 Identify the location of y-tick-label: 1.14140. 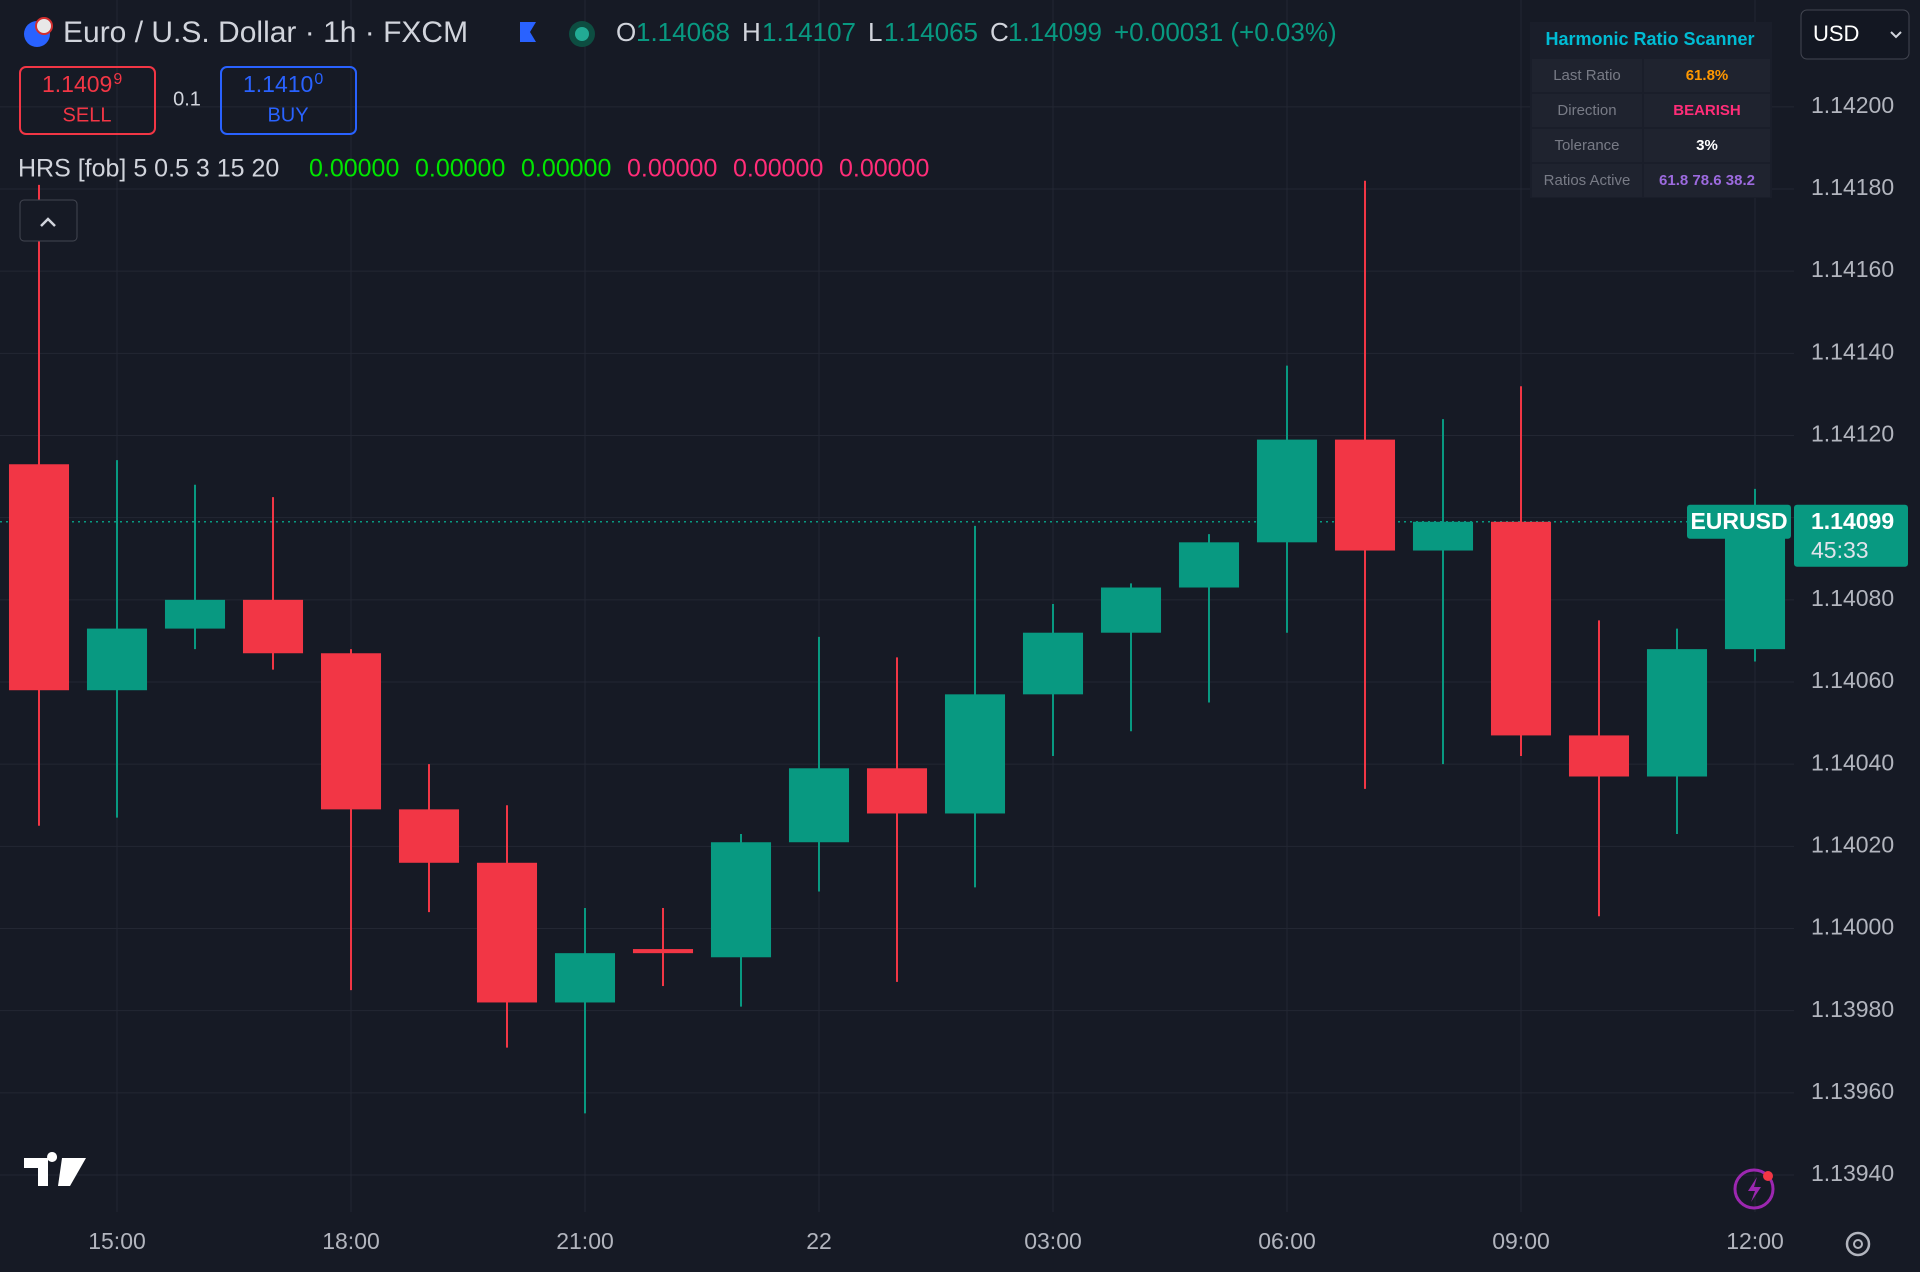
(1852, 351).